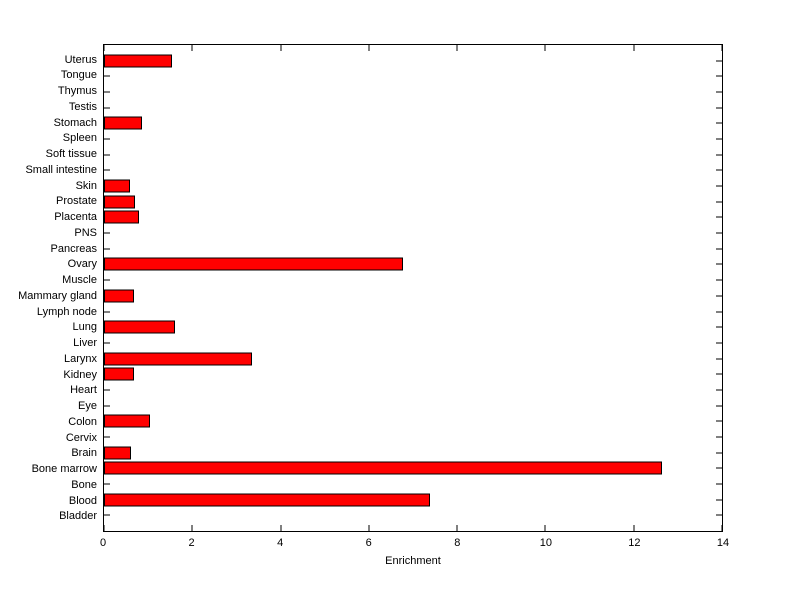 This screenshot has height=599, width=800. I want to click on y-tick-label: Stomach, so click(75, 122).